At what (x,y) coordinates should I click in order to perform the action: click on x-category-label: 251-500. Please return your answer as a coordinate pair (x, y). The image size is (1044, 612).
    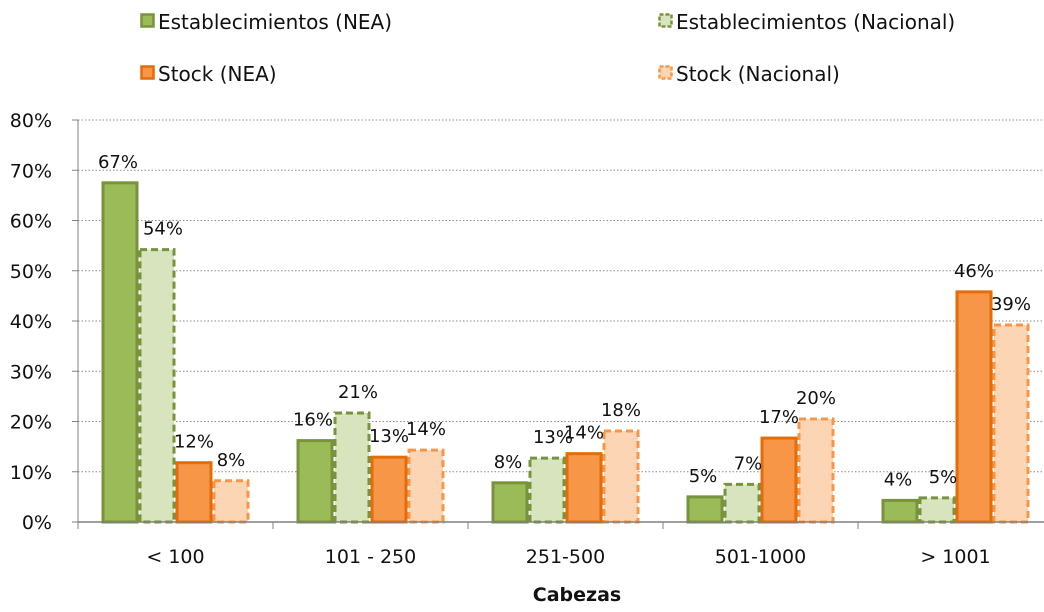
    Looking at the image, I should click on (565, 557).